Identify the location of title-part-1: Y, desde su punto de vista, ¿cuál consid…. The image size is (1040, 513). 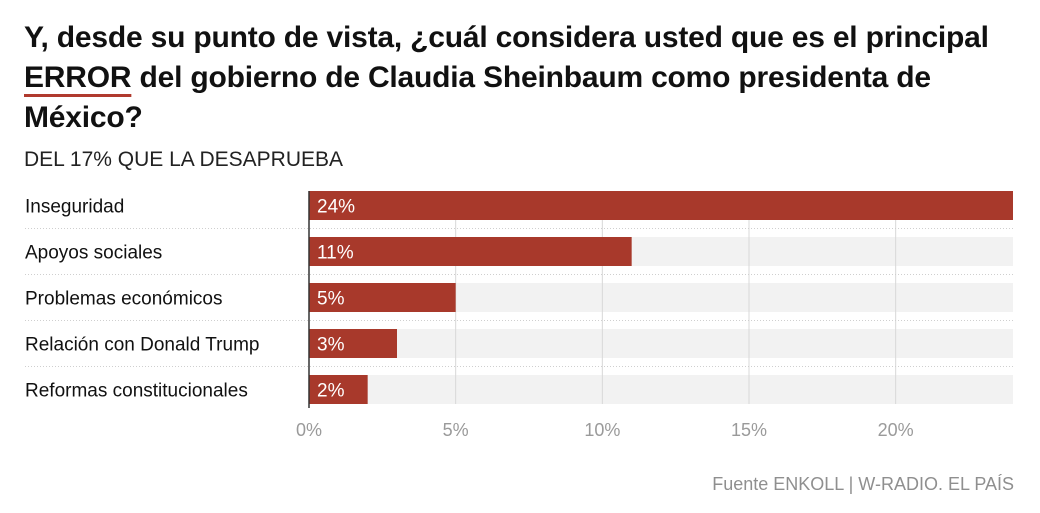
(506, 37).